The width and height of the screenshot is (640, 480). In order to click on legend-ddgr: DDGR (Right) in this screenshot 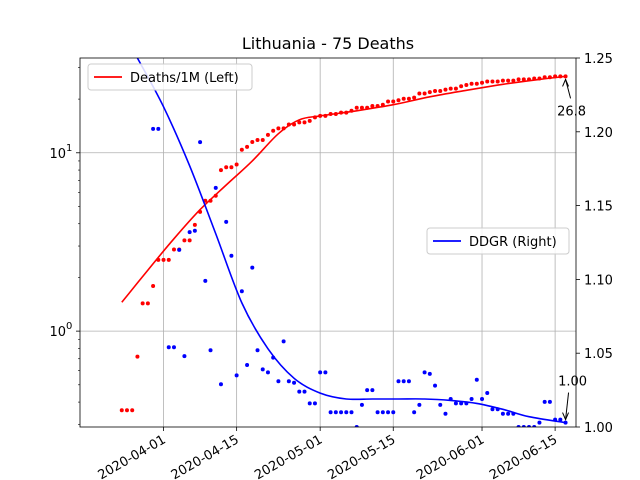, I will do `click(498, 241)`.